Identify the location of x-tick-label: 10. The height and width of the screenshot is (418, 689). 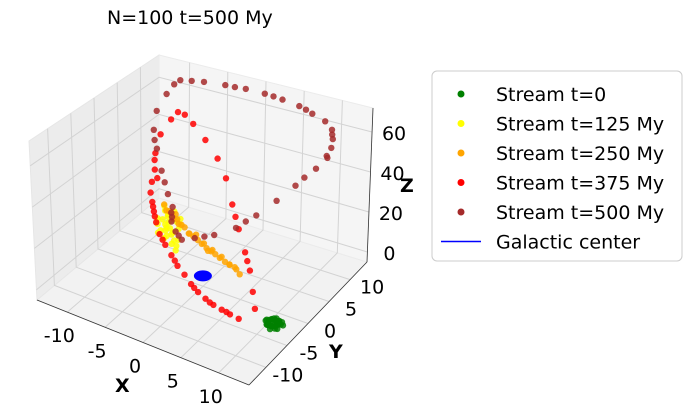
(211, 397).